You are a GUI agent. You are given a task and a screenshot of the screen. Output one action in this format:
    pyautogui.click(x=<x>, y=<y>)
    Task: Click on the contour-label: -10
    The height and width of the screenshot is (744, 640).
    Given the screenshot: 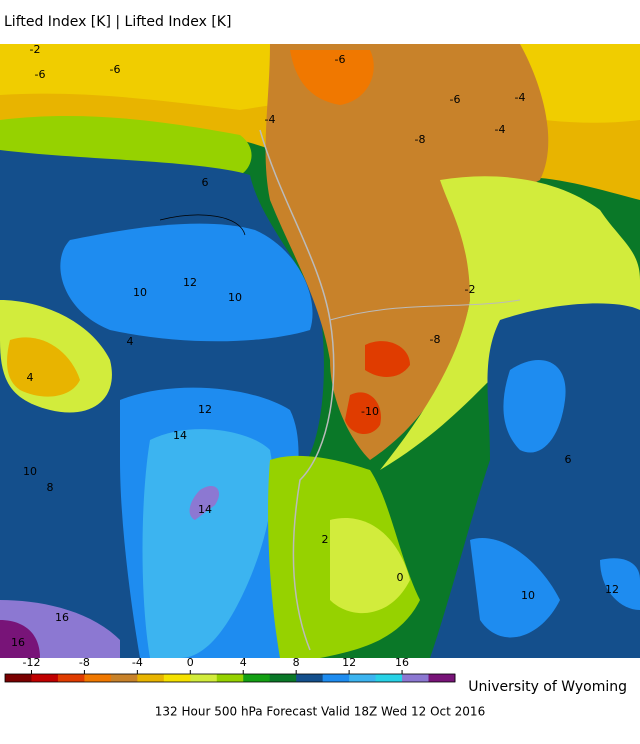 What is the action you would take?
    pyautogui.click(x=370, y=411)
    